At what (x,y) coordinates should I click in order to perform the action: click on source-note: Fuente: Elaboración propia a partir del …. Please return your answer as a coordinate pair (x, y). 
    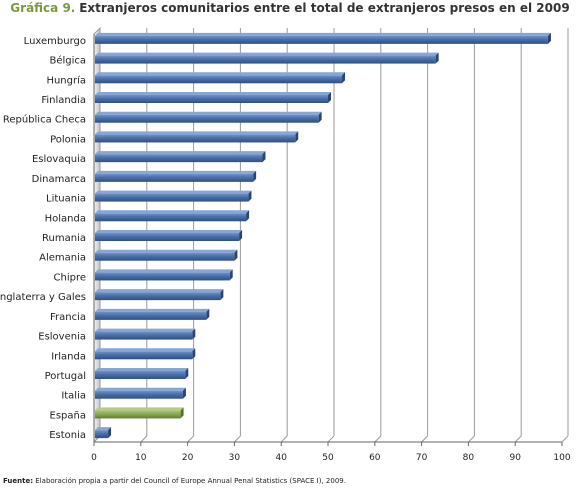
    Looking at the image, I should click on (174, 481).